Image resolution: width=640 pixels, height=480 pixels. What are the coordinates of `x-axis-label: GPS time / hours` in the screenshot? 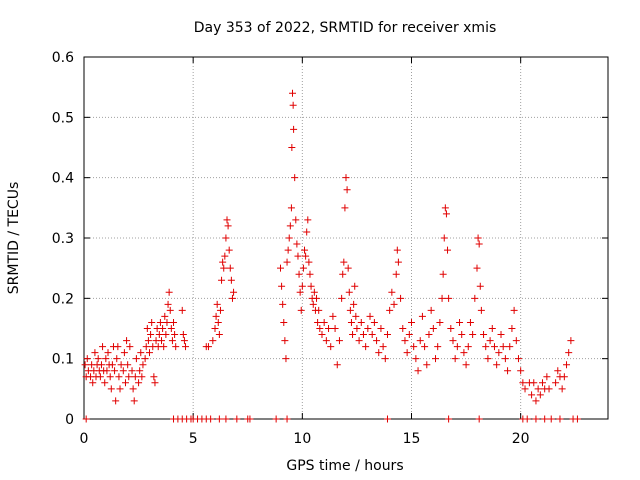 It's located at (344, 466).